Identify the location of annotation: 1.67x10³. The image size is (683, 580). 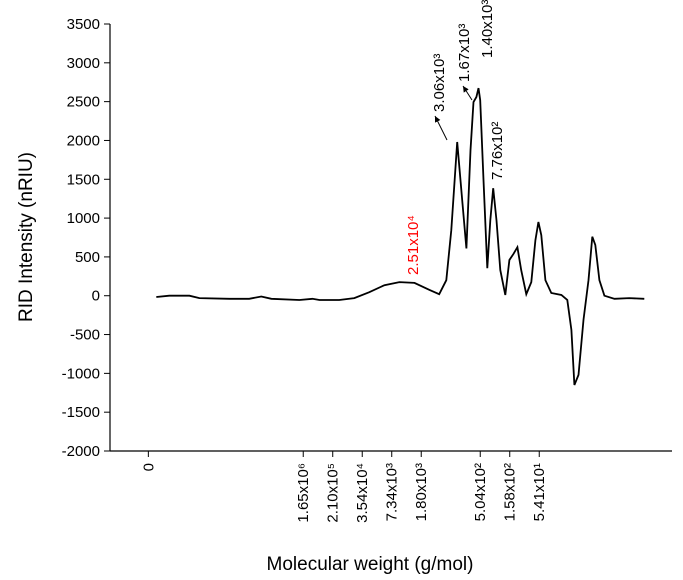
(464, 53).